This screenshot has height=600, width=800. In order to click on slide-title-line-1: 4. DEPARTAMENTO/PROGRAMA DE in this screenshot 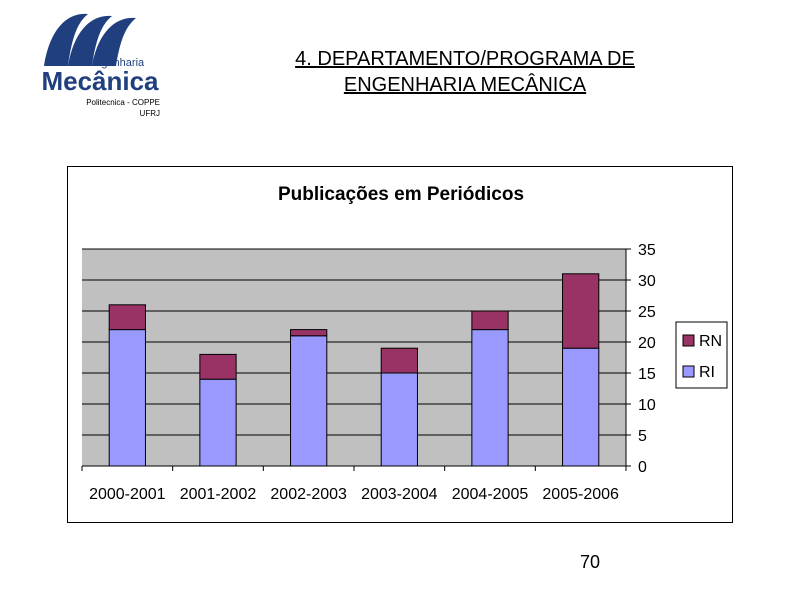, I will do `click(465, 59)`.